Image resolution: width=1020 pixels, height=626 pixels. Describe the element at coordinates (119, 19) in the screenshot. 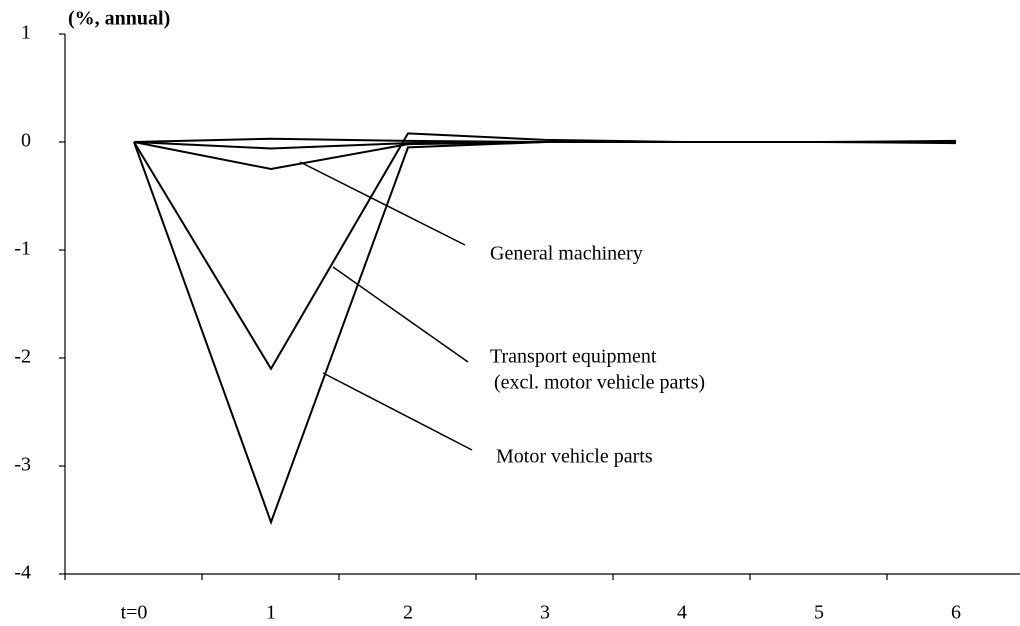

I see `y-unit-label: (%, annual)` at that location.